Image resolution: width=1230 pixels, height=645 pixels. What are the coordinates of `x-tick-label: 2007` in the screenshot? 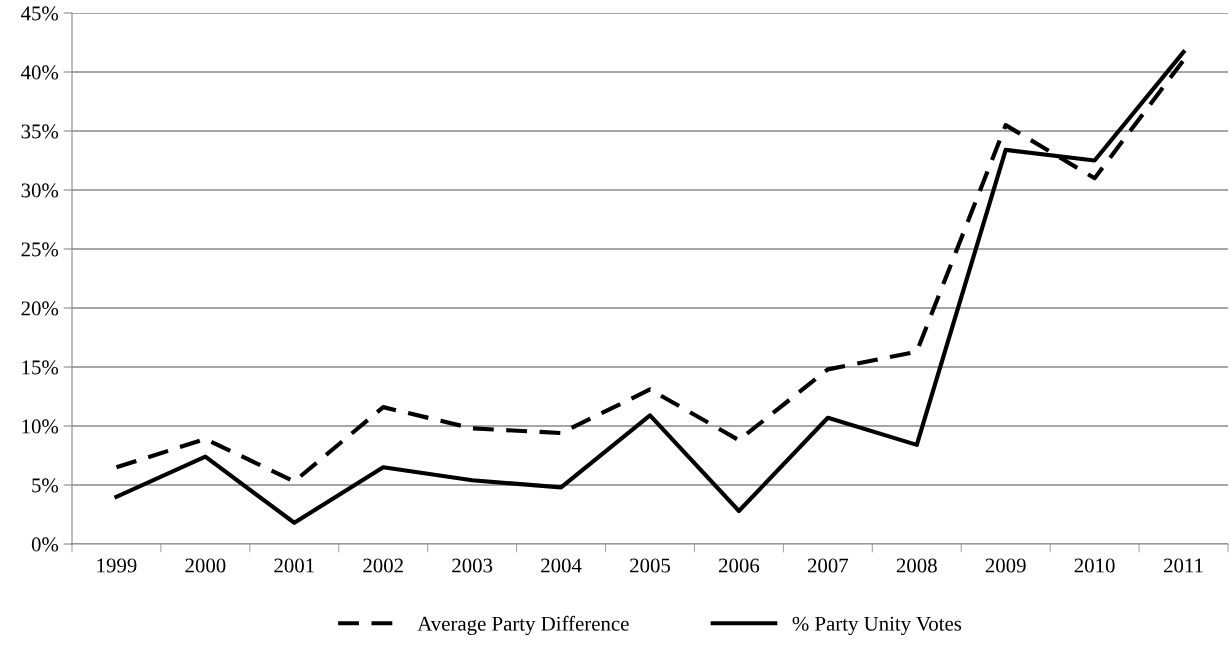 It's located at (828, 565).